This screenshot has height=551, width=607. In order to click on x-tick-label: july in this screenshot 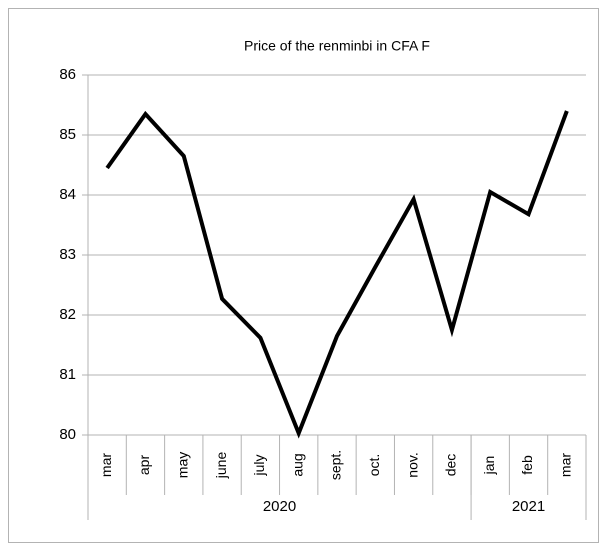, I will do `click(259, 465)`.